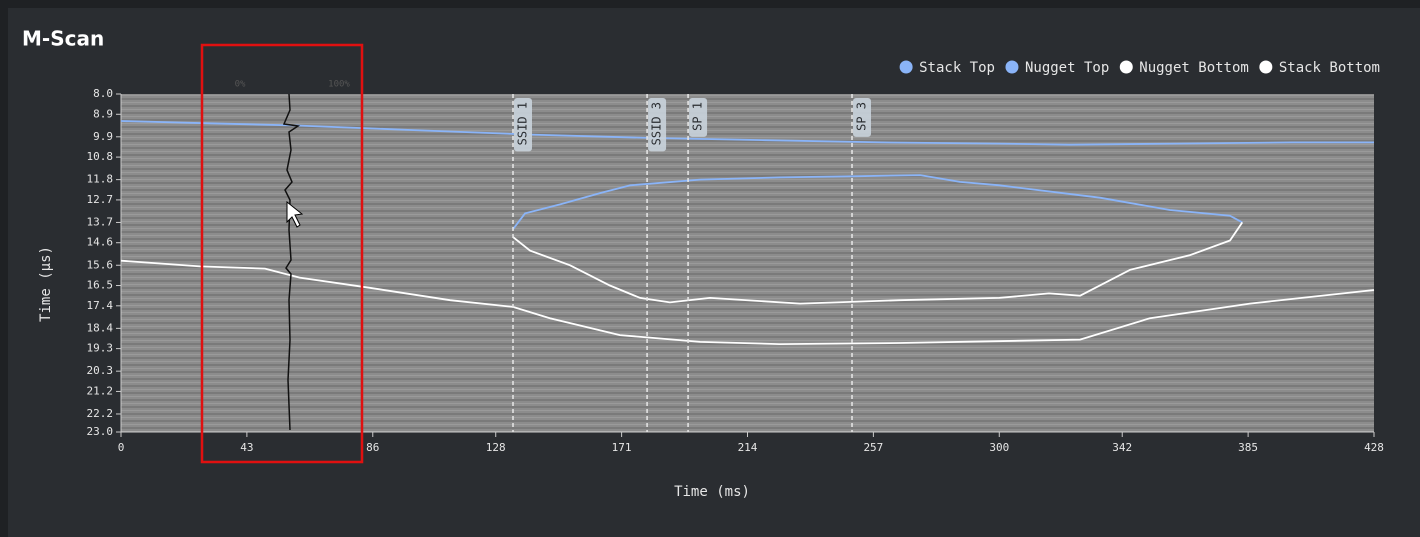 The height and width of the screenshot is (537, 1420). Describe the element at coordinates (339, 85) in the screenshot. I see `a-scan-max: 100%` at that location.